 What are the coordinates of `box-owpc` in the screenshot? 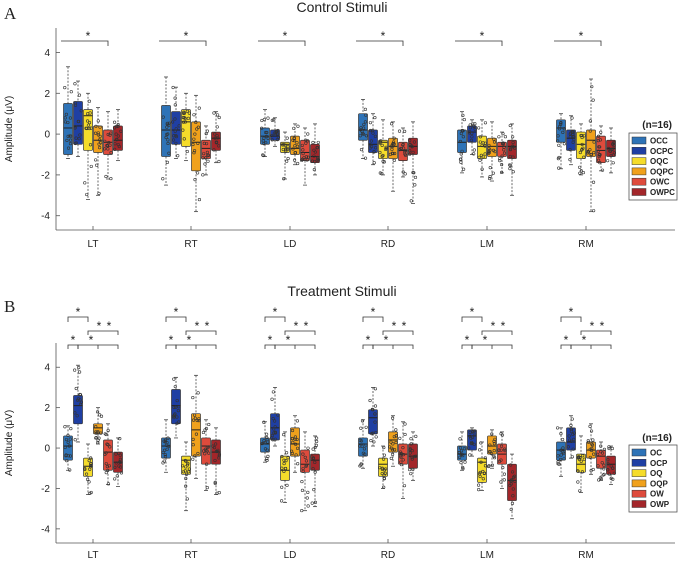 It's located at (216, 137).